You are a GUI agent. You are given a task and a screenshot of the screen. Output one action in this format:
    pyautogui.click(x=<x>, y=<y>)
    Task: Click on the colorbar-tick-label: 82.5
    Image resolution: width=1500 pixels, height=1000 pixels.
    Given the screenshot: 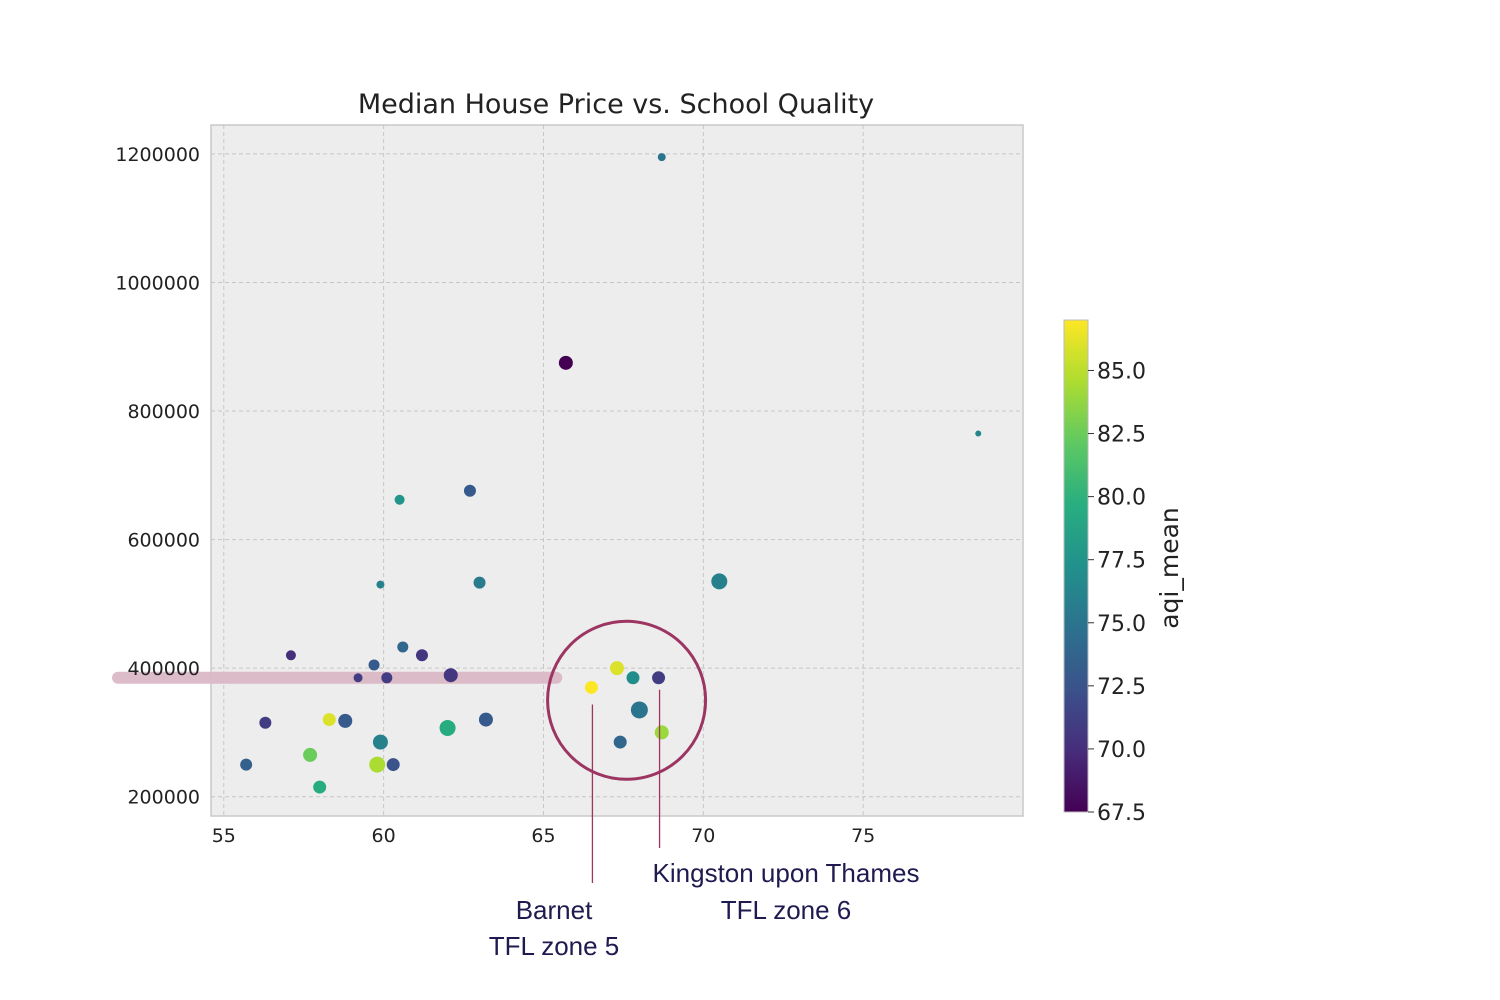 What is the action you would take?
    pyautogui.click(x=1121, y=435)
    